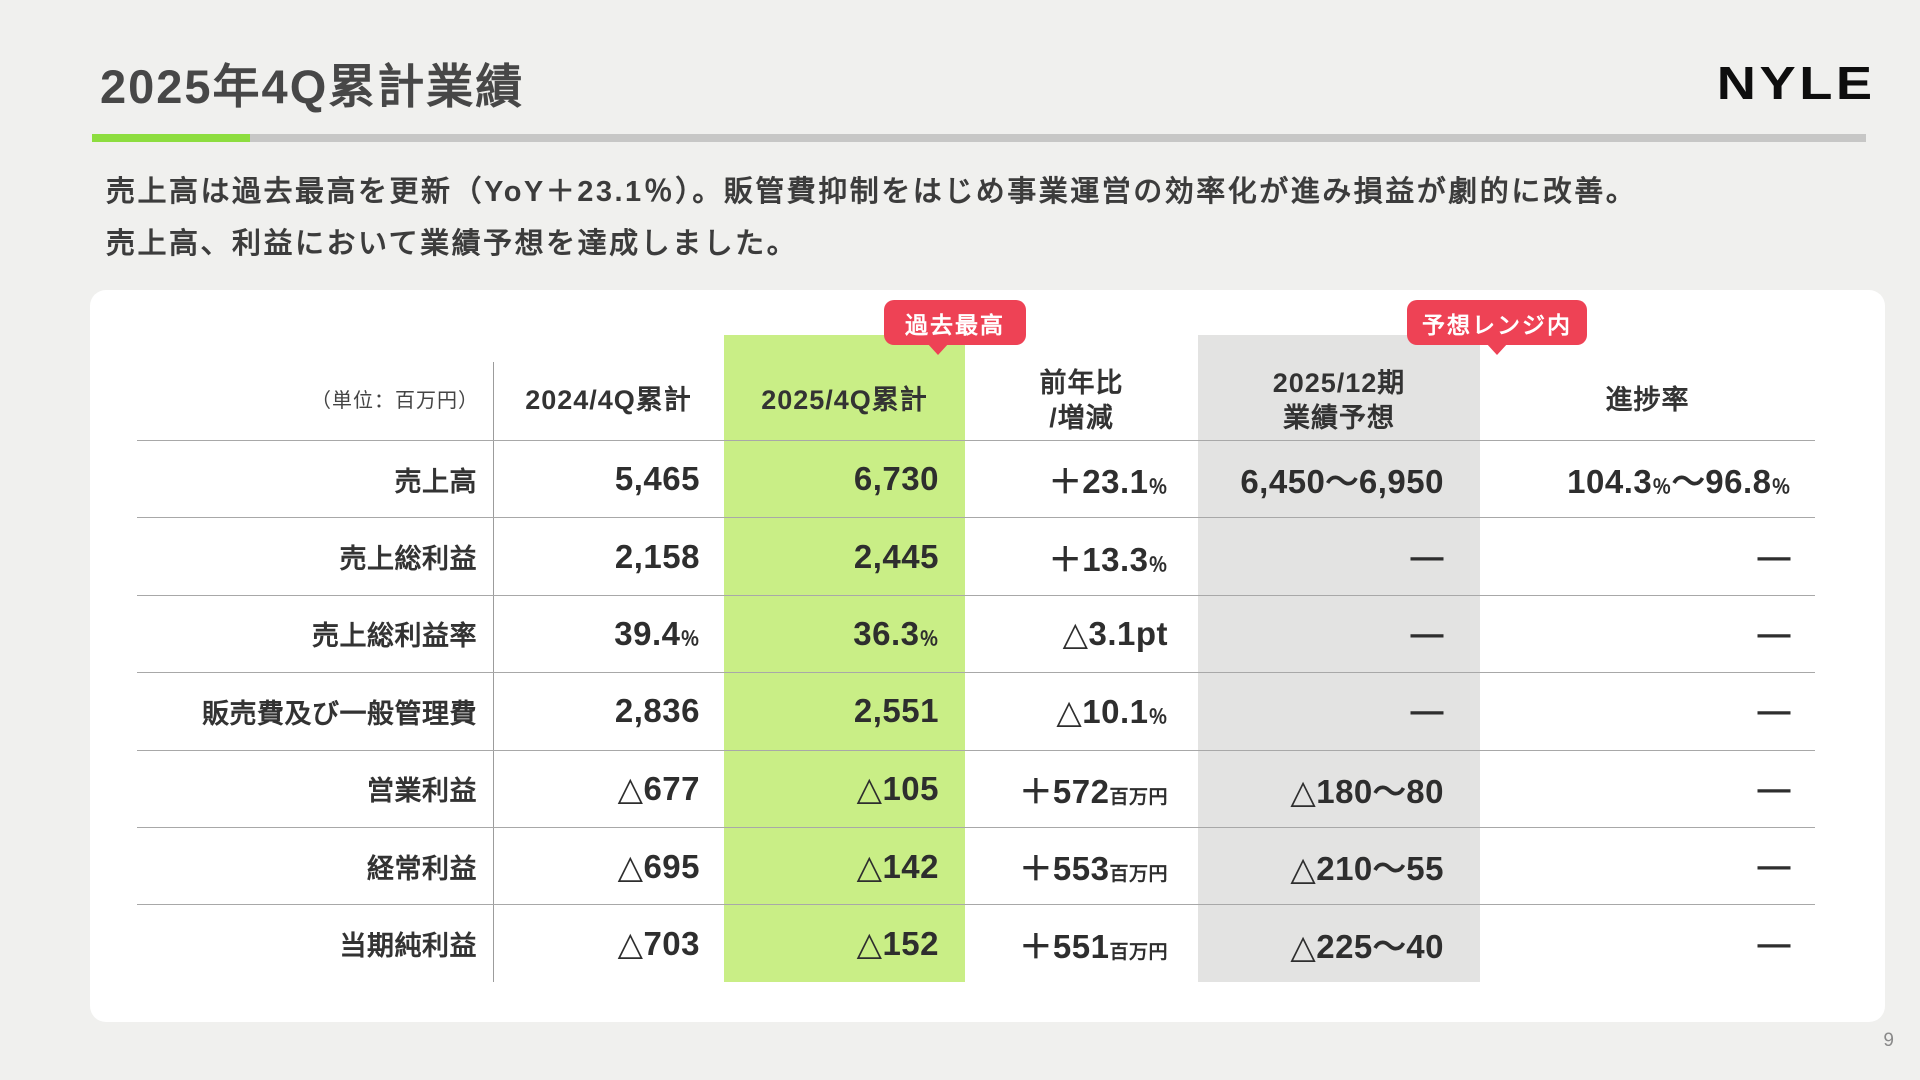 The width and height of the screenshot is (1920, 1080). I want to click on table-row: 当期純利益 △703 △152 ＋551百万円 △225～40 —, so click(976, 942).